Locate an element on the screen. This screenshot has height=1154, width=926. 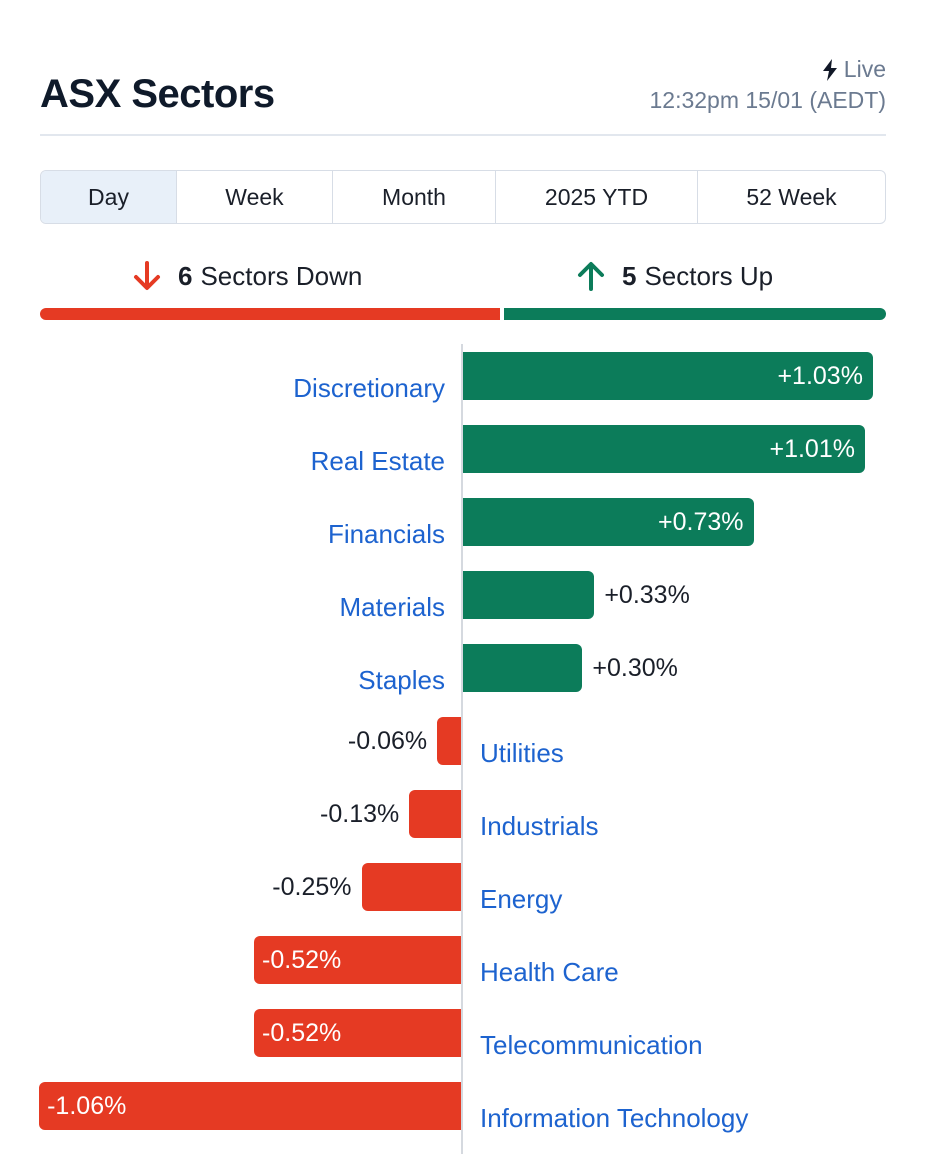
sector-row-telecommunication: -0.52% Telecommunication is located at coordinates (463, 1037).